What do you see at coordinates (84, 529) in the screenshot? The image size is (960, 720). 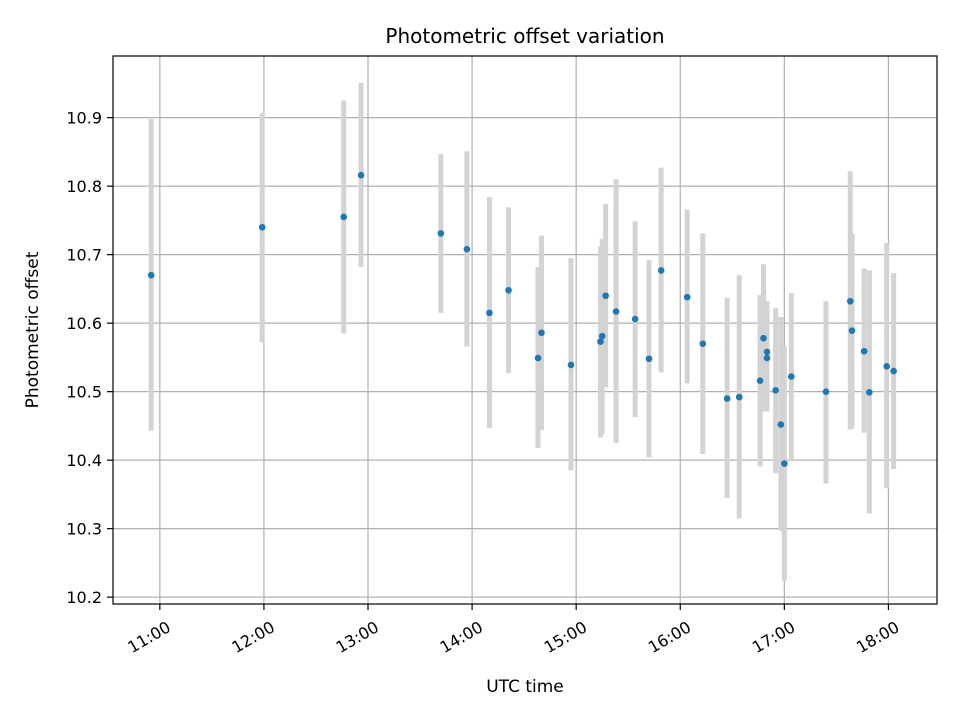 I see `y-tick-label: 10.3` at bounding box center [84, 529].